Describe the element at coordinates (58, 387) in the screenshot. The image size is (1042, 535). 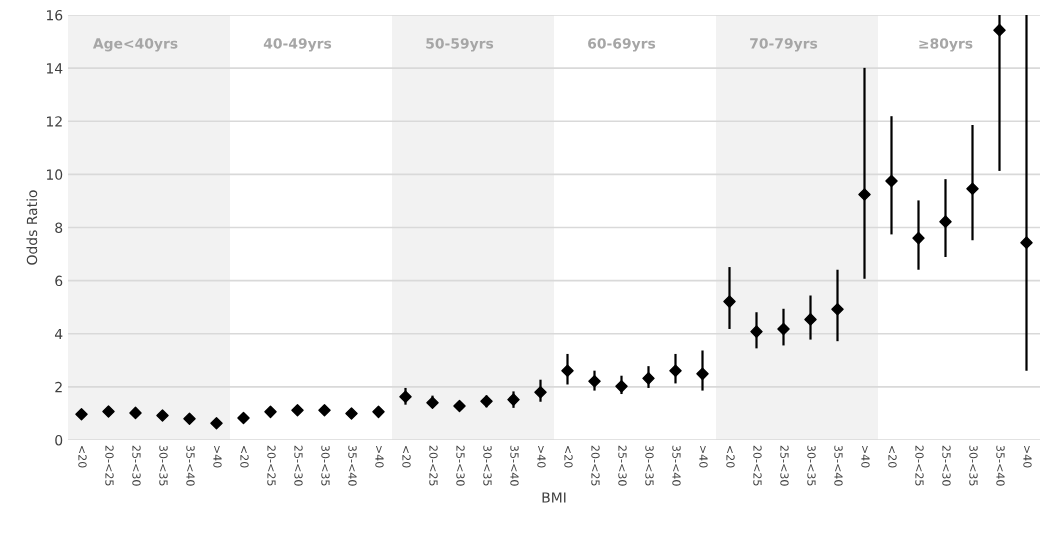
I see `y-tick-label: 2` at that location.